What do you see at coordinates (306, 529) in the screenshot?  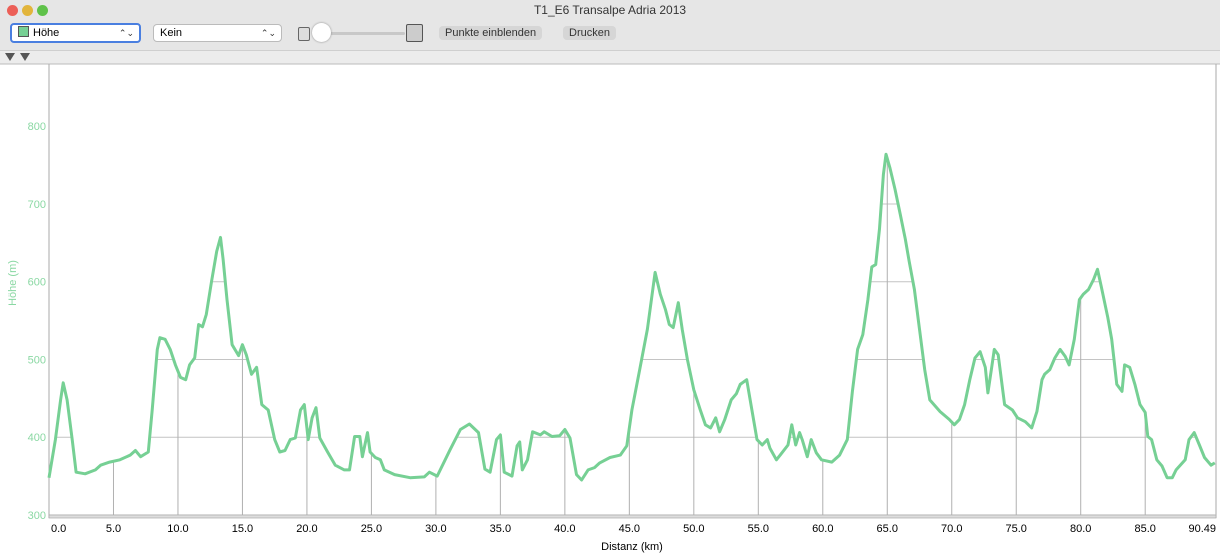 I see `x-tick-label: 20.0` at bounding box center [306, 529].